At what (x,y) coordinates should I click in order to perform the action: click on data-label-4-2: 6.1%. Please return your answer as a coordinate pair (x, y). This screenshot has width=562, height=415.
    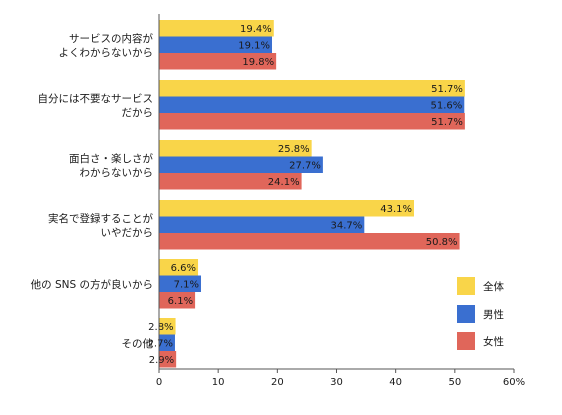
    Looking at the image, I should click on (180, 301).